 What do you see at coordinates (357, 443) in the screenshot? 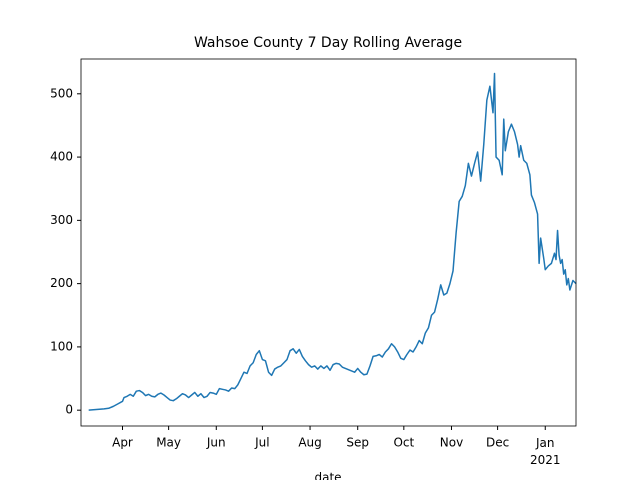
I see `x-tick-label: Sep` at bounding box center [357, 443].